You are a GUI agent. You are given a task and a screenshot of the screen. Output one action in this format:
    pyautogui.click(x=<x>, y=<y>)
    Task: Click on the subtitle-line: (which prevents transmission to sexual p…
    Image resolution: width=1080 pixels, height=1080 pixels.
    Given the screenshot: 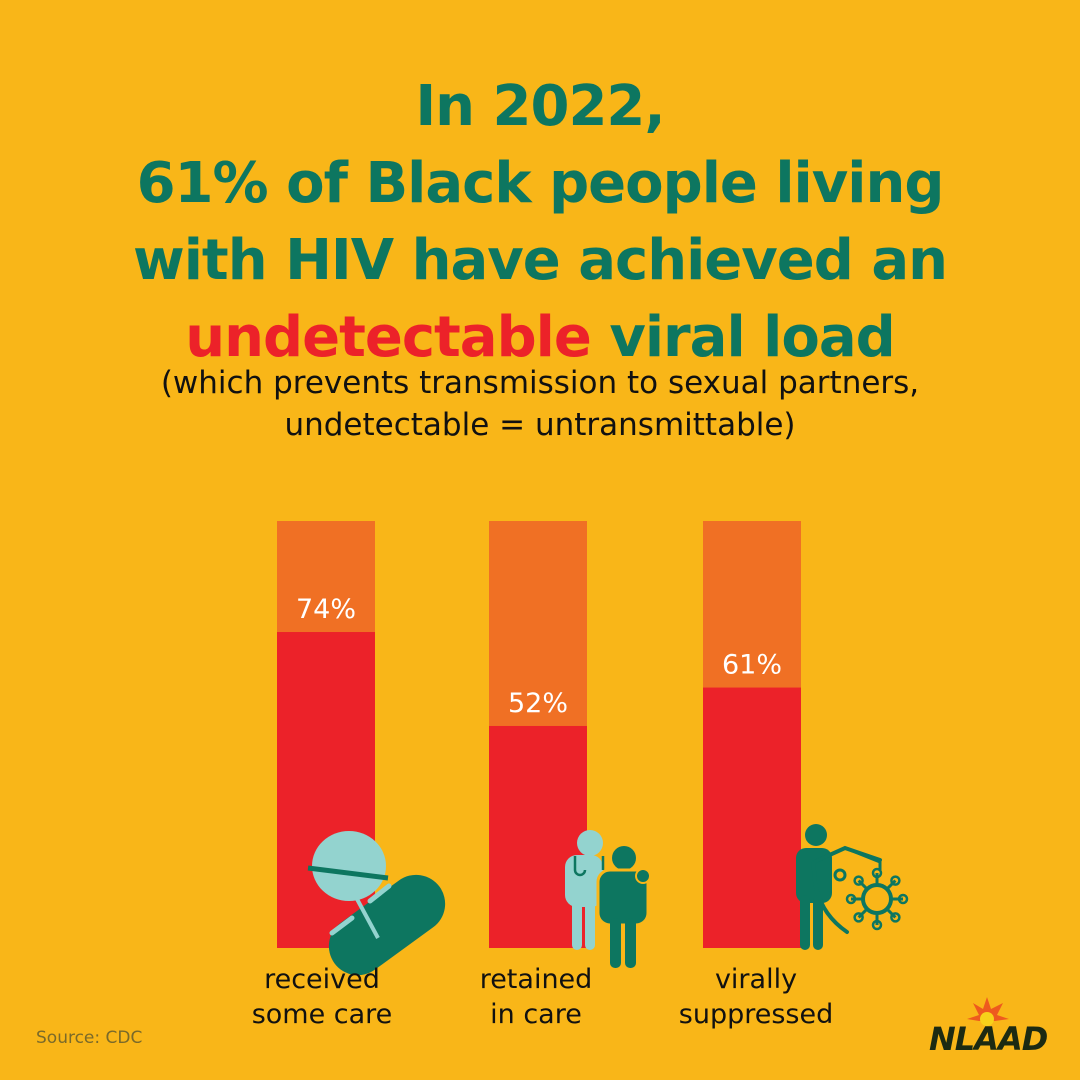 What is the action you would take?
    pyautogui.click(x=540, y=383)
    